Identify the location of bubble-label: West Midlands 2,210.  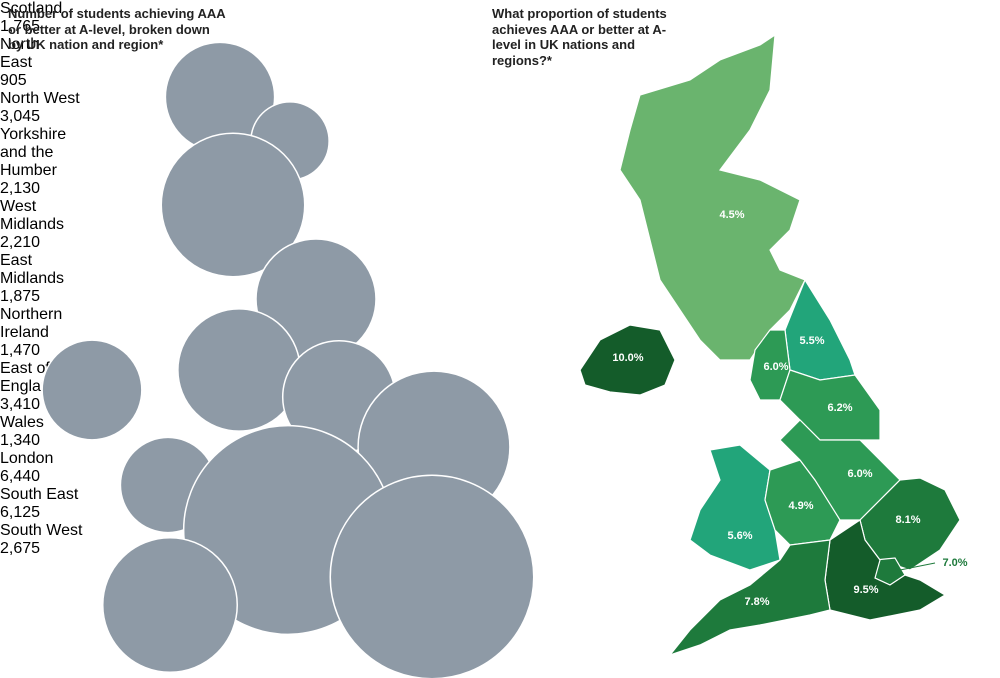
(39, 225).